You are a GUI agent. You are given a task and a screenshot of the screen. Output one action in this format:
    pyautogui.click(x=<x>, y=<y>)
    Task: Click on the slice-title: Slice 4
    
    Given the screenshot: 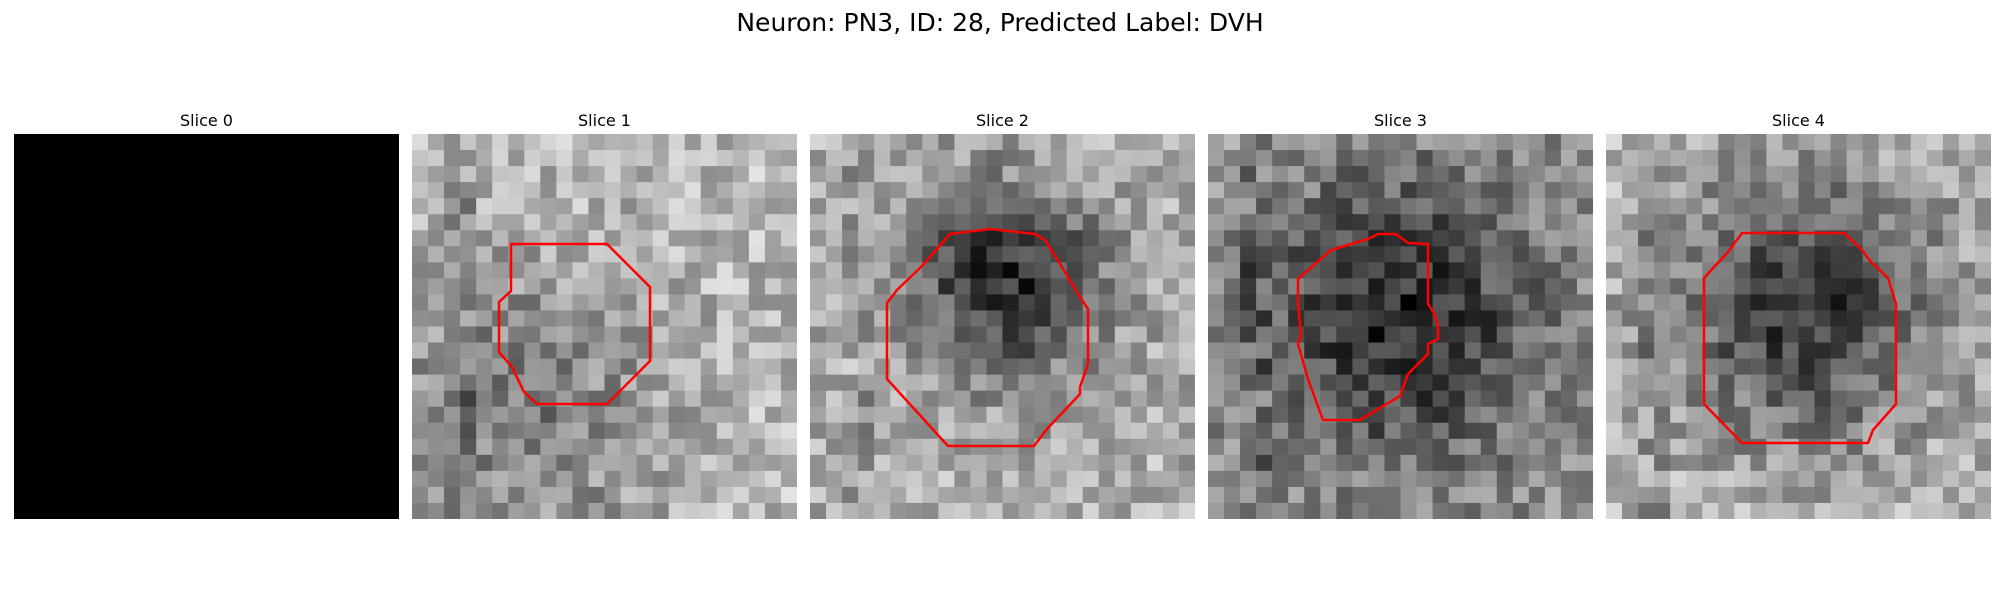 What is the action you would take?
    pyautogui.click(x=1798, y=120)
    